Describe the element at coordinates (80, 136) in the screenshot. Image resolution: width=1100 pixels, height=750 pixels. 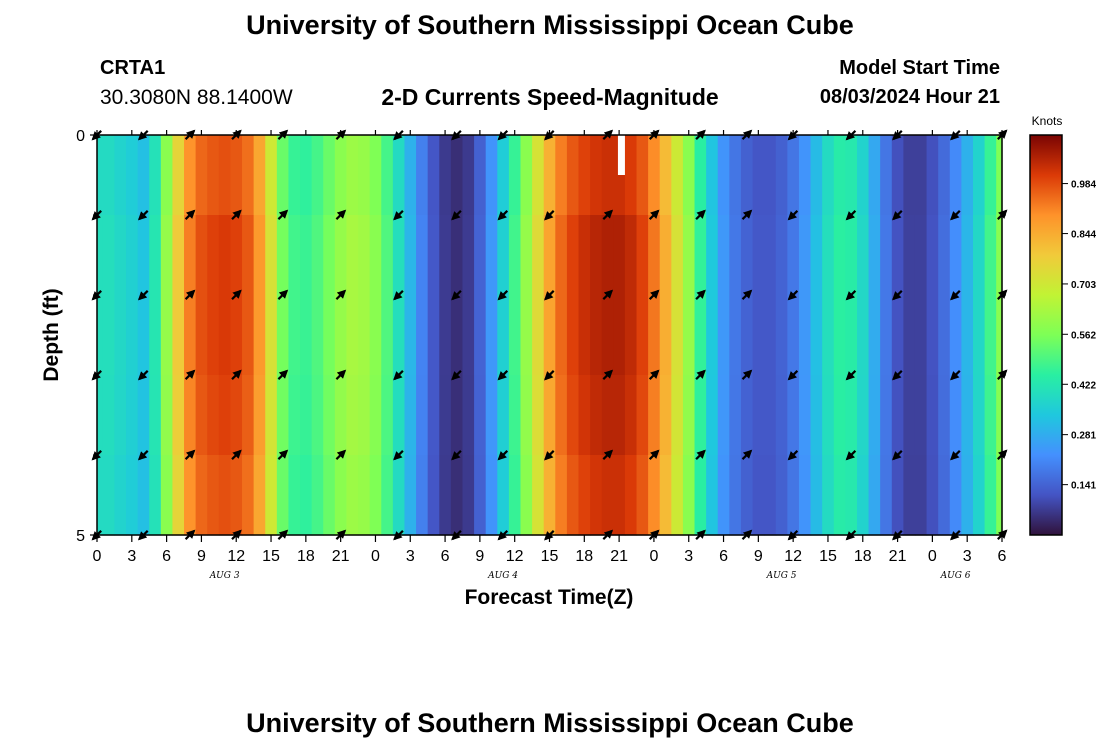
I see `y-tick-label: 0` at that location.